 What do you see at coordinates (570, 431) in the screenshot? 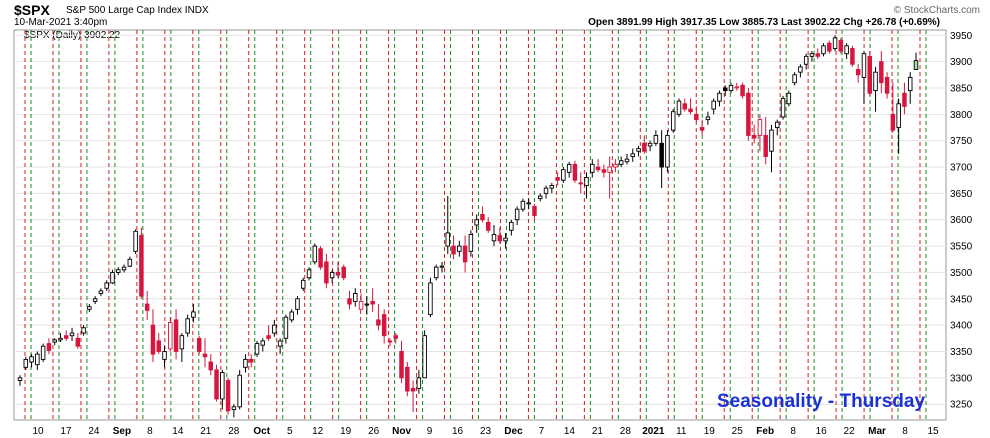
I see `x-tick-label: 14` at bounding box center [570, 431].